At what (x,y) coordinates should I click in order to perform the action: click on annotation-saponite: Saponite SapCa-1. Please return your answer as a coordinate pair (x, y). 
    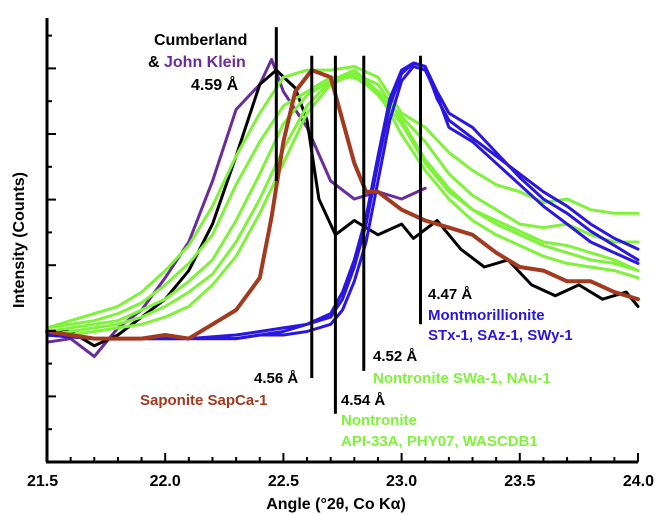
    Looking at the image, I should click on (204, 400).